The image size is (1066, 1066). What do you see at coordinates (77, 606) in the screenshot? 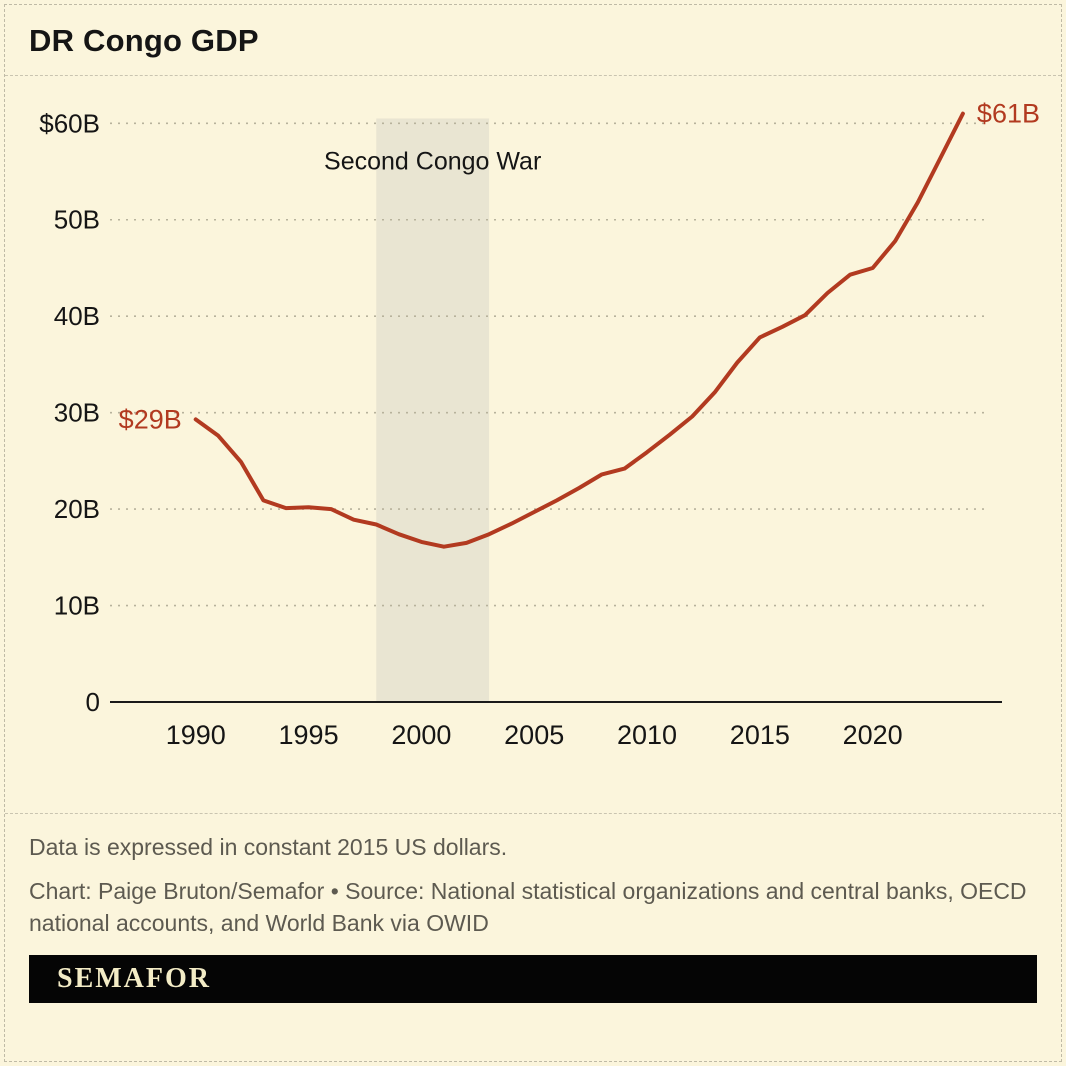
I see `y-tick-label: 10B` at bounding box center [77, 606].